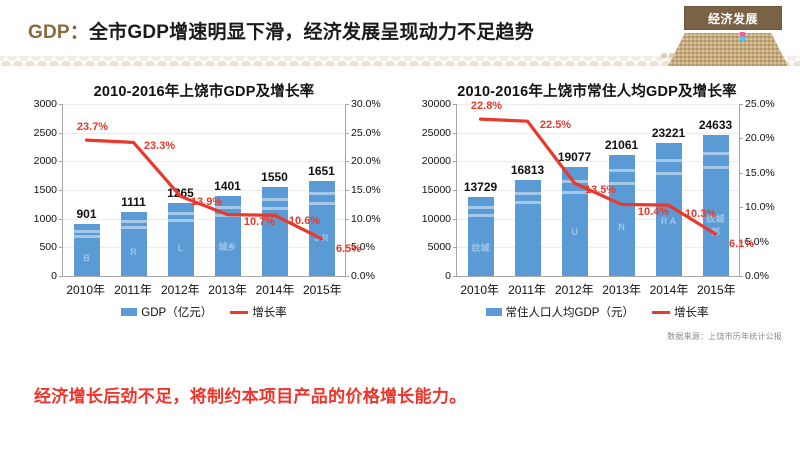 The image size is (800, 450). What do you see at coordinates (400, 61) in the screenshot?
I see `wave-divider` at bounding box center [400, 61].